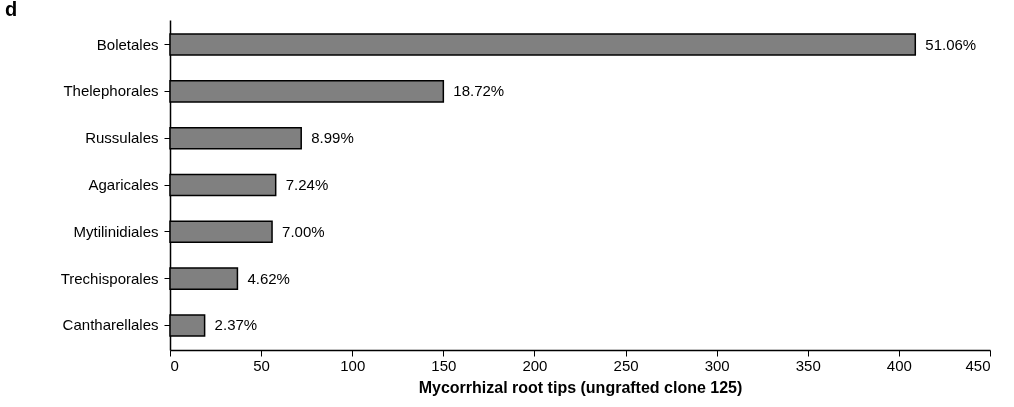  I want to click on x-axis-title: Mycorrhizal root tips (ungrafted clone 125), so click(580, 387).